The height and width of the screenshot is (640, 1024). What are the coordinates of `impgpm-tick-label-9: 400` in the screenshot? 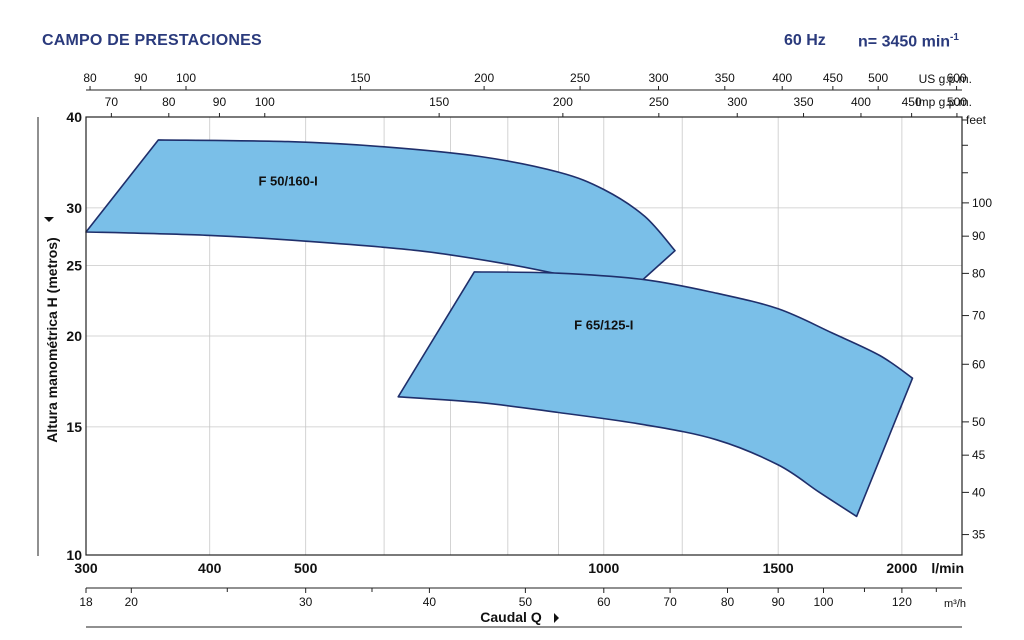 It's located at (861, 102).